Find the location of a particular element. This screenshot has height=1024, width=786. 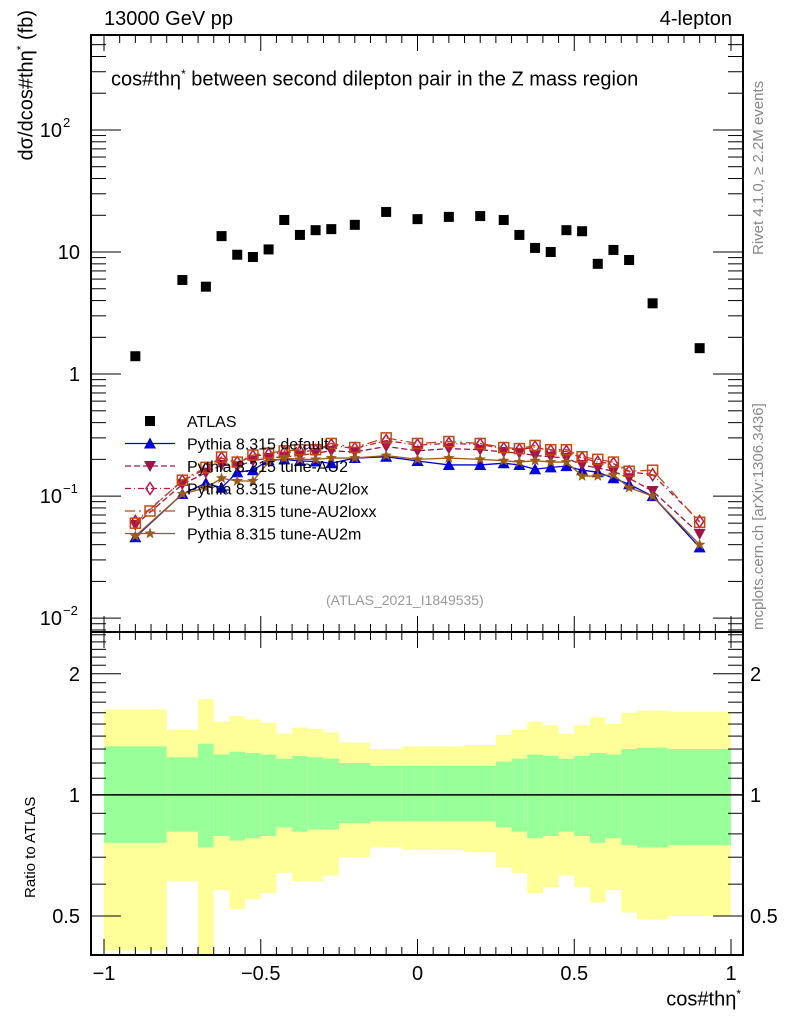

y-tick-exponent: −2 is located at coordinates (70, 610).